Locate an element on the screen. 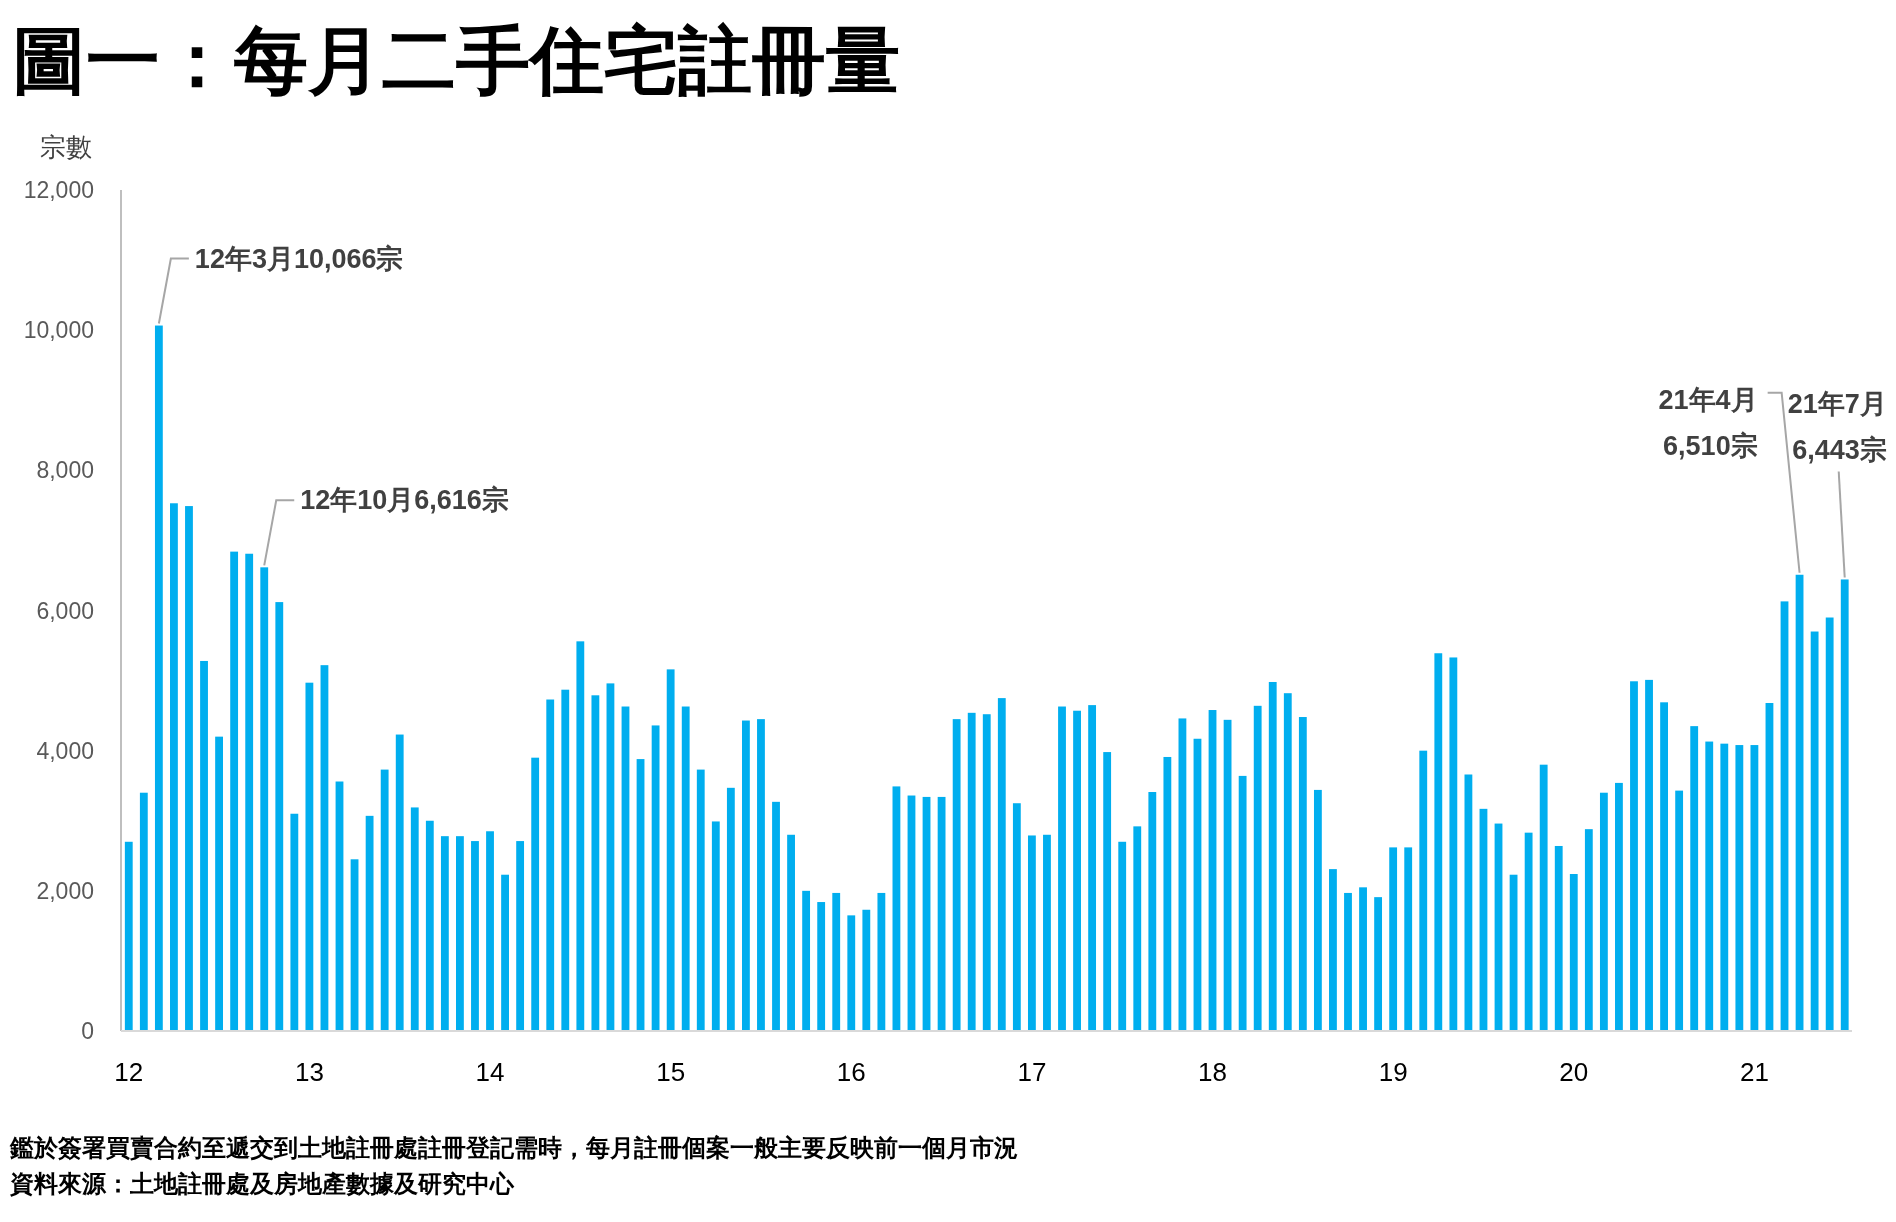  annotation: 12年10月6,616宗 is located at coordinates (404, 500).